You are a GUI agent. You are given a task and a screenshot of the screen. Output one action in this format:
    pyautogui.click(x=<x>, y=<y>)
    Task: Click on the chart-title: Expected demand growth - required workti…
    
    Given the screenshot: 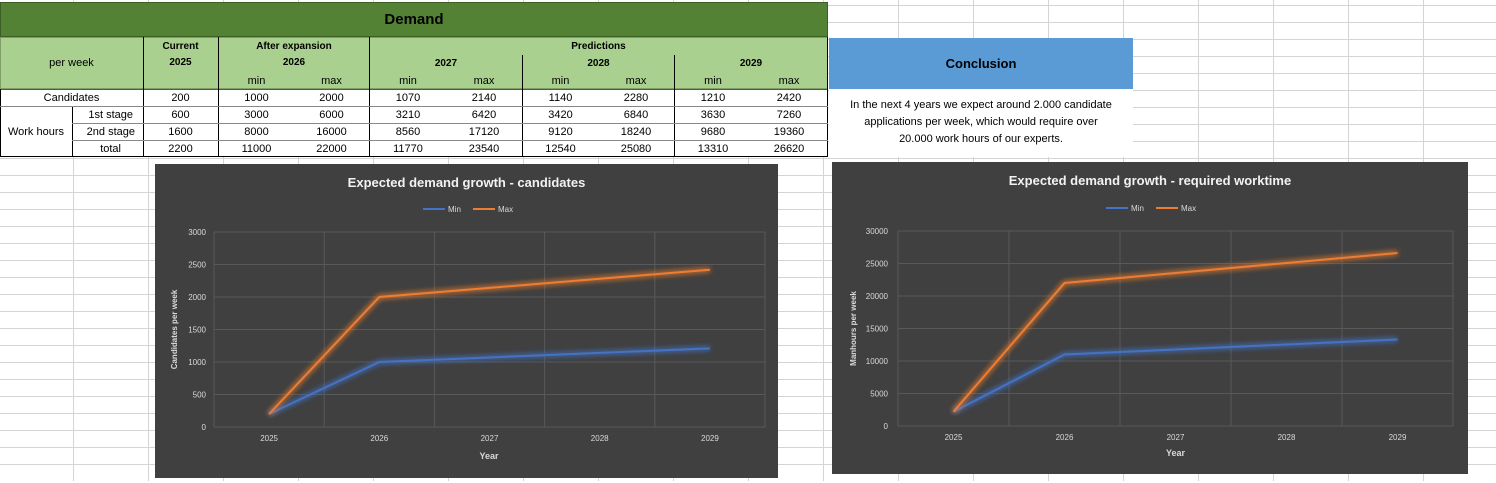 What is the action you would take?
    pyautogui.click(x=1150, y=180)
    